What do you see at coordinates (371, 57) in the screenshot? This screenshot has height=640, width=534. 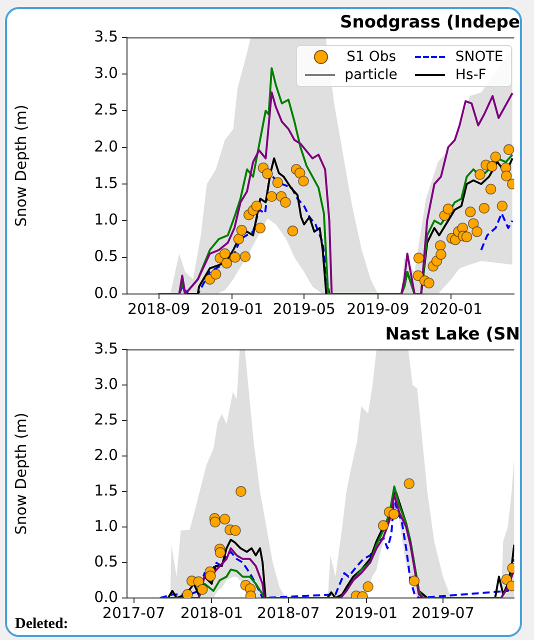 I see `legend-label: S1 Obs` at bounding box center [371, 57].